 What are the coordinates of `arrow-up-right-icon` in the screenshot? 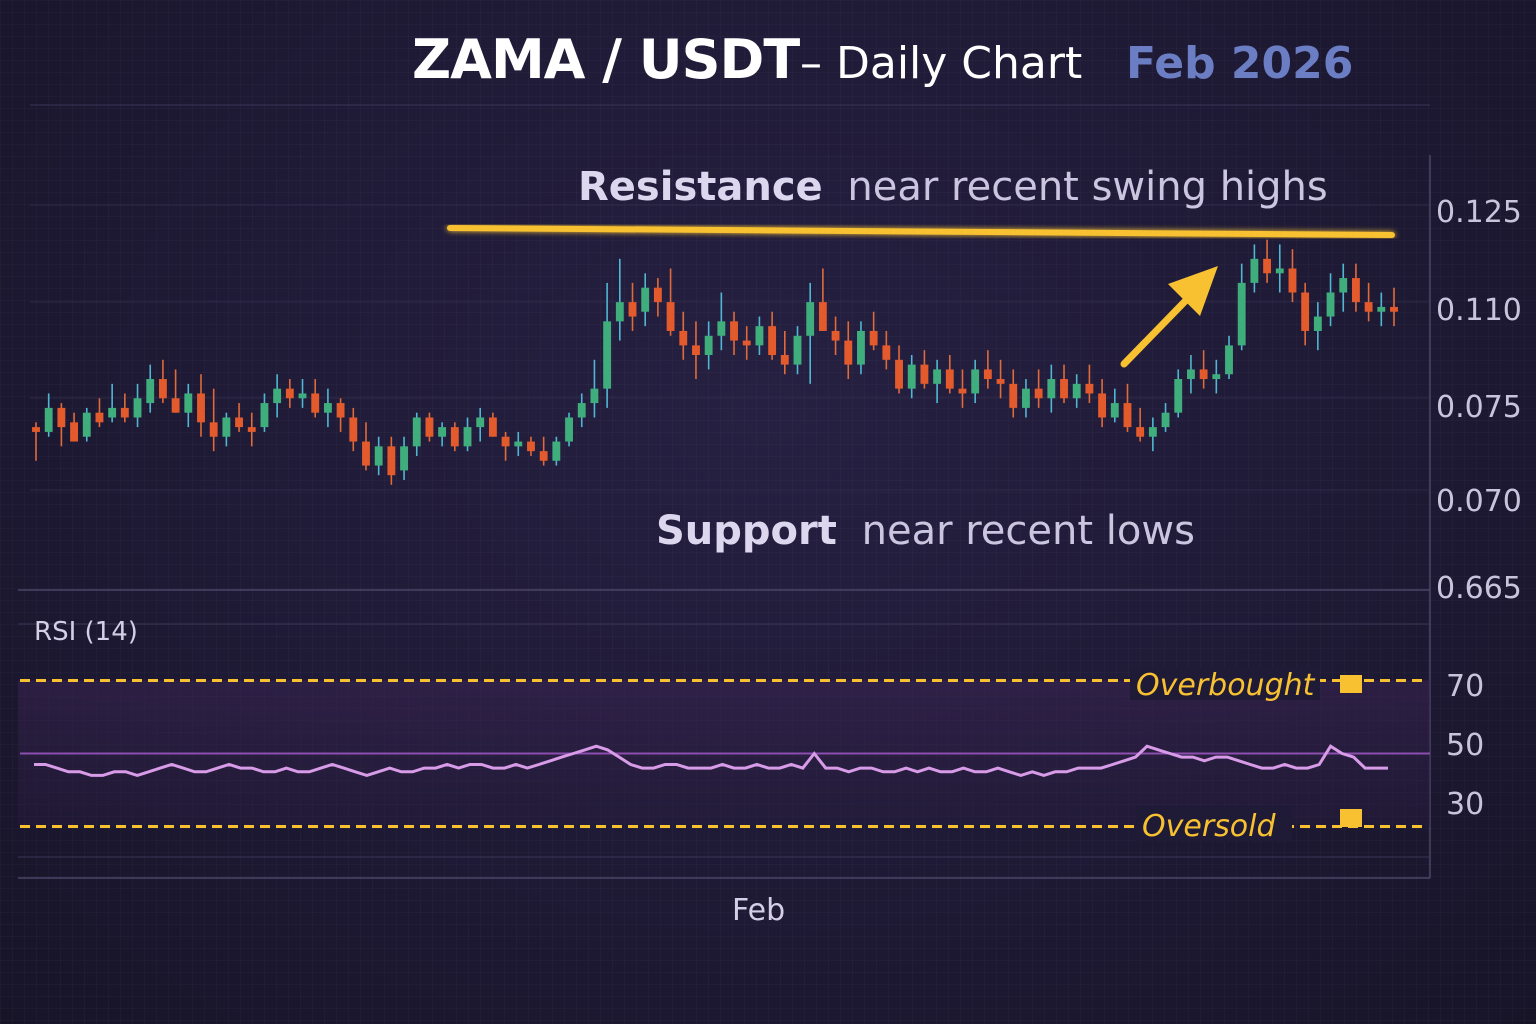 It's located at (1169, 317).